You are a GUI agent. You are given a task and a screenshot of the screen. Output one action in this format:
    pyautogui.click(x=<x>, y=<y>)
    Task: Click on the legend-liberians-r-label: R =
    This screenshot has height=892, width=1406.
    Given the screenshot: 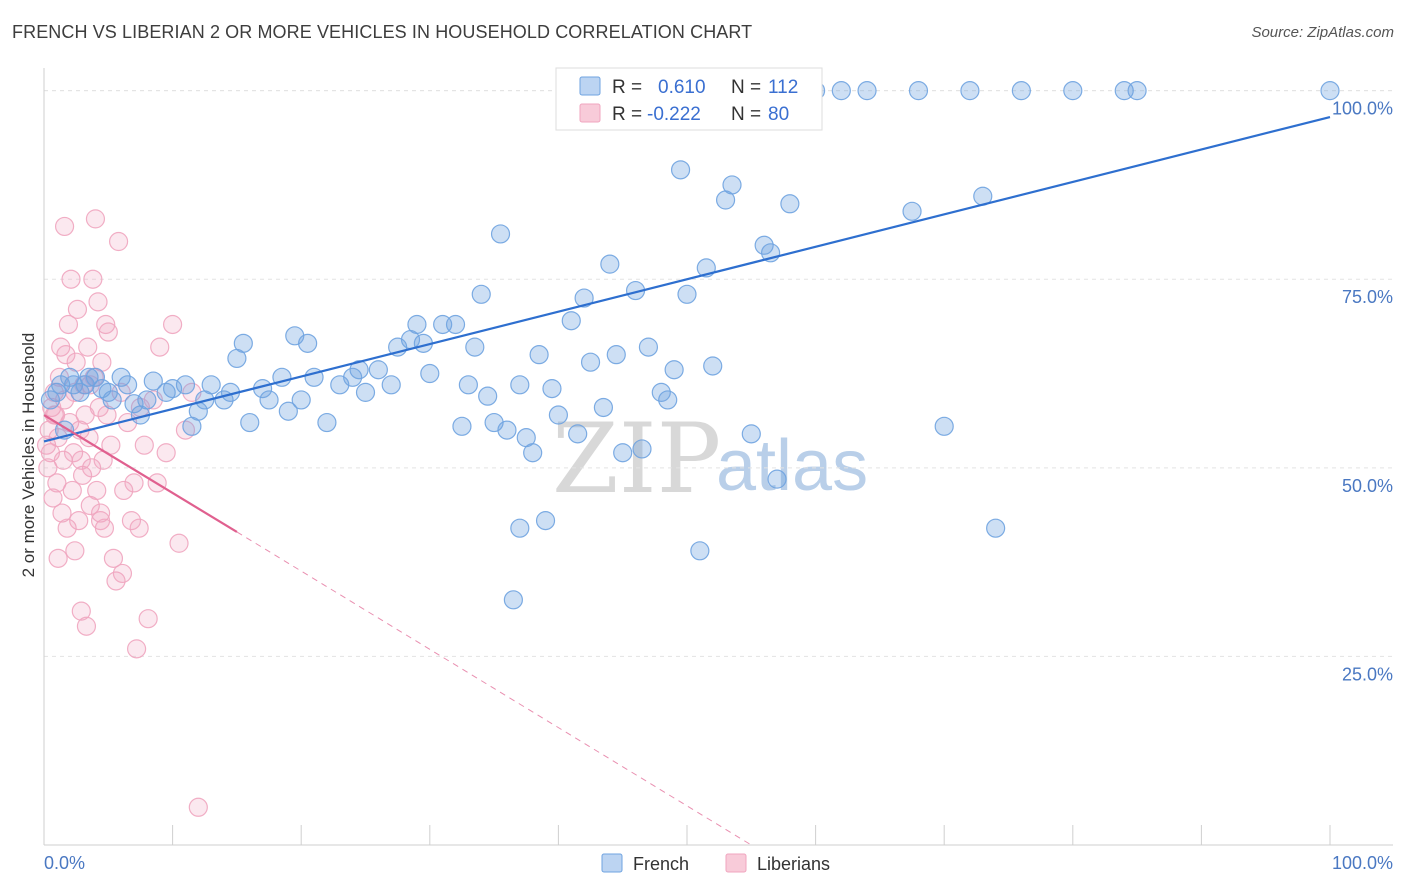 What is the action you would take?
    pyautogui.click(x=627, y=114)
    